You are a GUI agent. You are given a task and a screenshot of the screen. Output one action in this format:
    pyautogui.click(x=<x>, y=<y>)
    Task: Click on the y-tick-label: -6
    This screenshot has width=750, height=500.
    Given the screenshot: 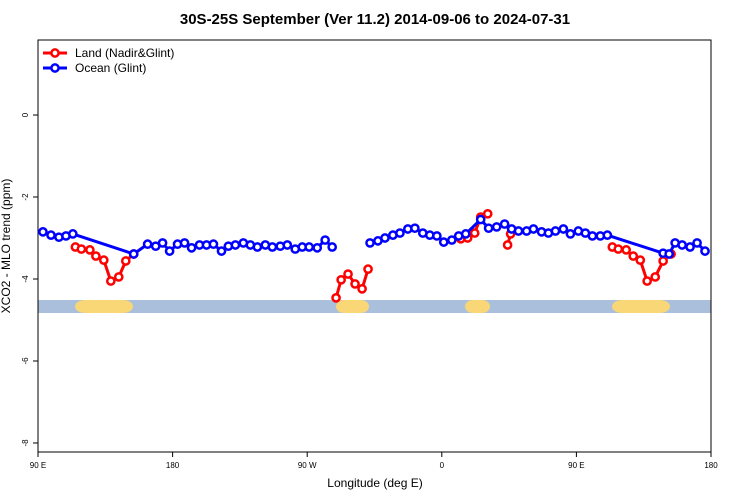 What is the action you would take?
    pyautogui.click(x=25, y=361)
    